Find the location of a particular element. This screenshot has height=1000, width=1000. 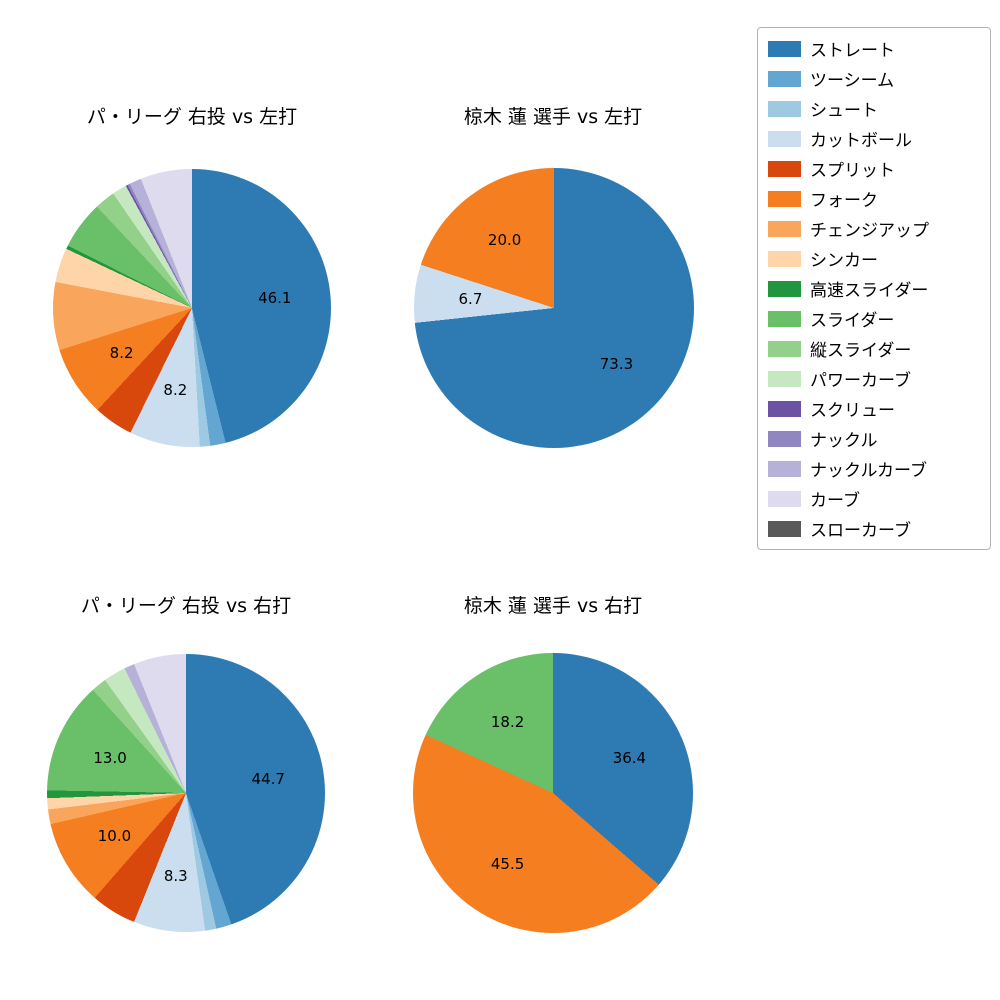

pie-chart-mukunoki-vs-left: 73.3 6.7 20.0 is located at coordinates (554, 308).